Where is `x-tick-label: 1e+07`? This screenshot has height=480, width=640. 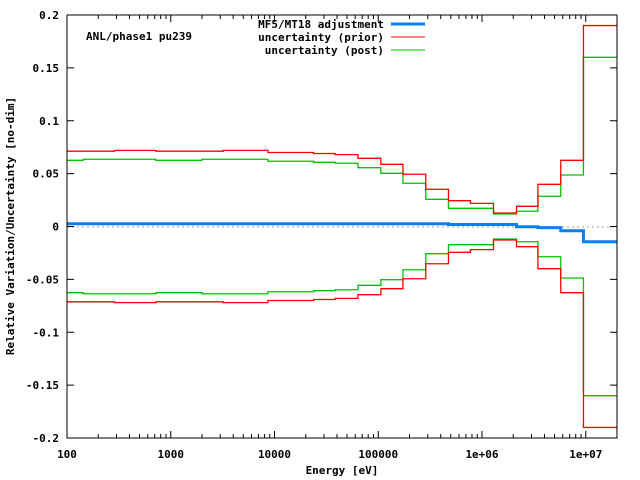
x-tick-label: 1e+07 is located at coordinates (585, 454).